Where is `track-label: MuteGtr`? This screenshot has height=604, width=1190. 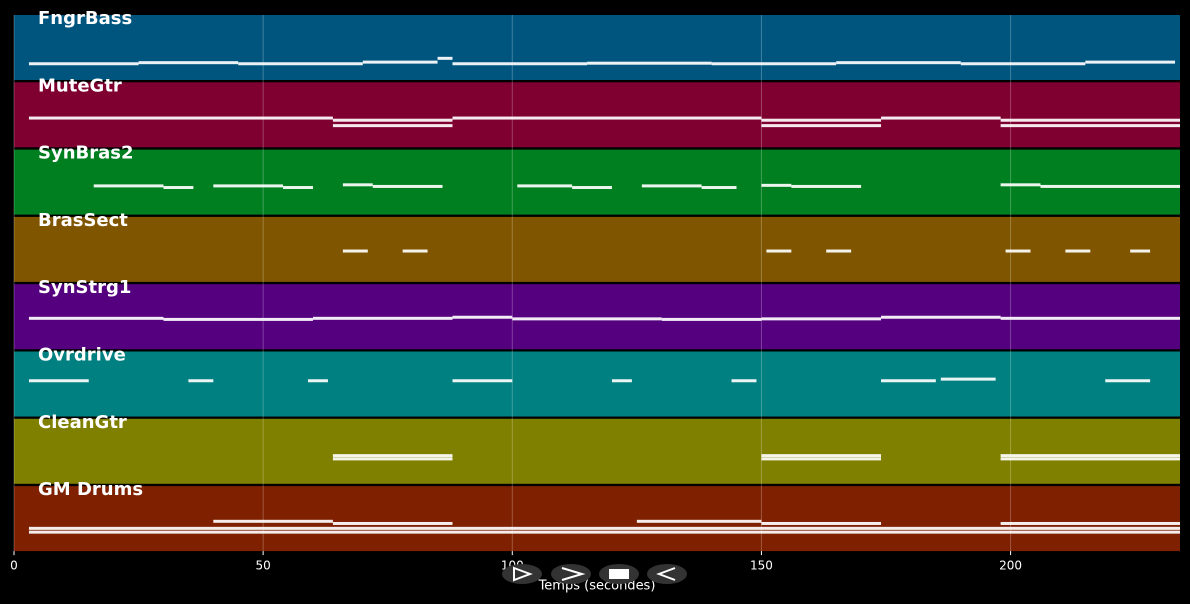 track-label: MuteGtr is located at coordinates (80, 85).